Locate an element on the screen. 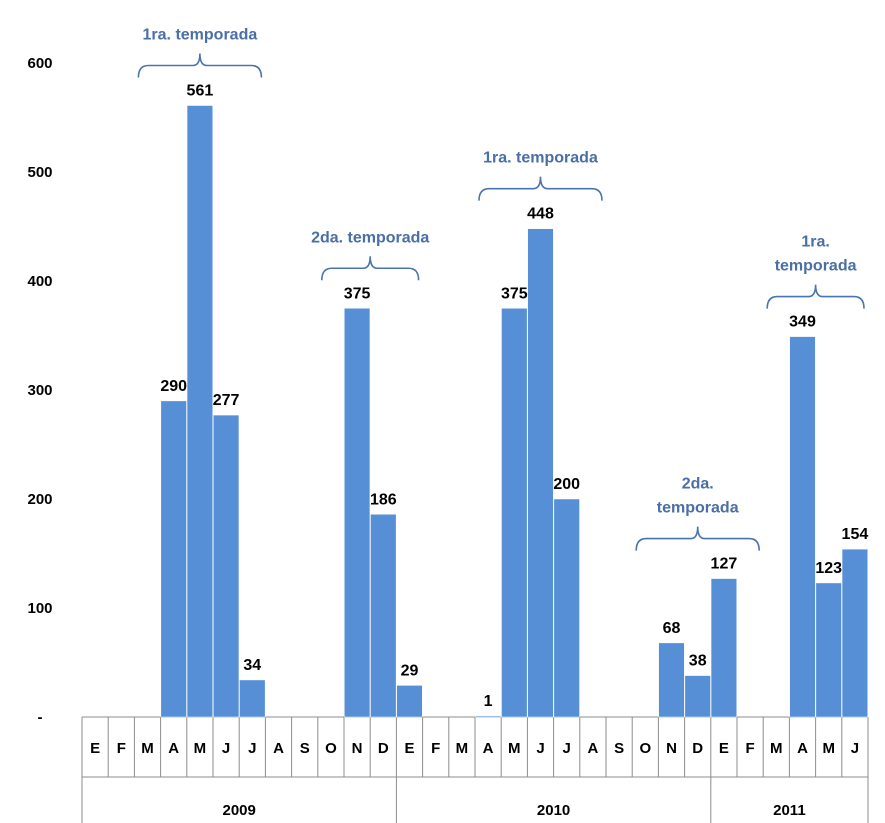  data-label: 154 is located at coordinates (855, 534).